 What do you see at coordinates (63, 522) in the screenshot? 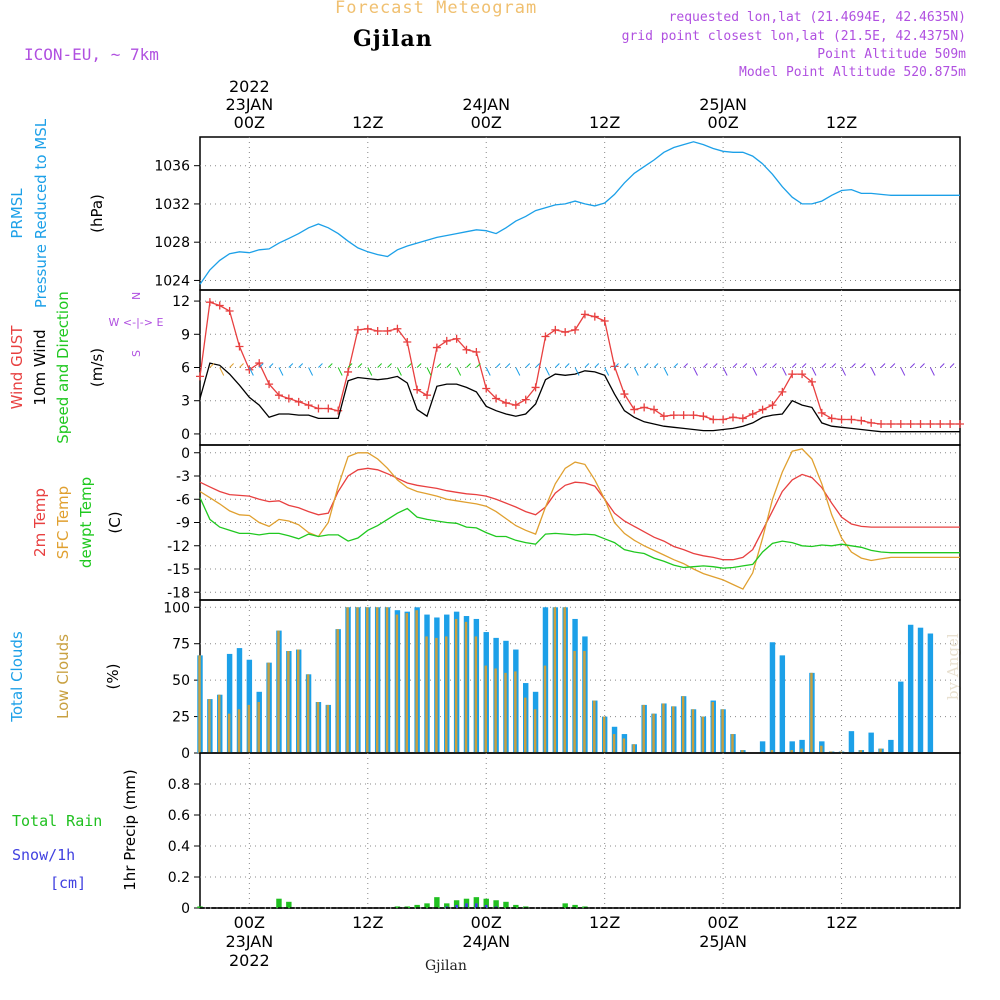
I see `ylabel-temperature-1: SFC Temp` at bounding box center [63, 522].